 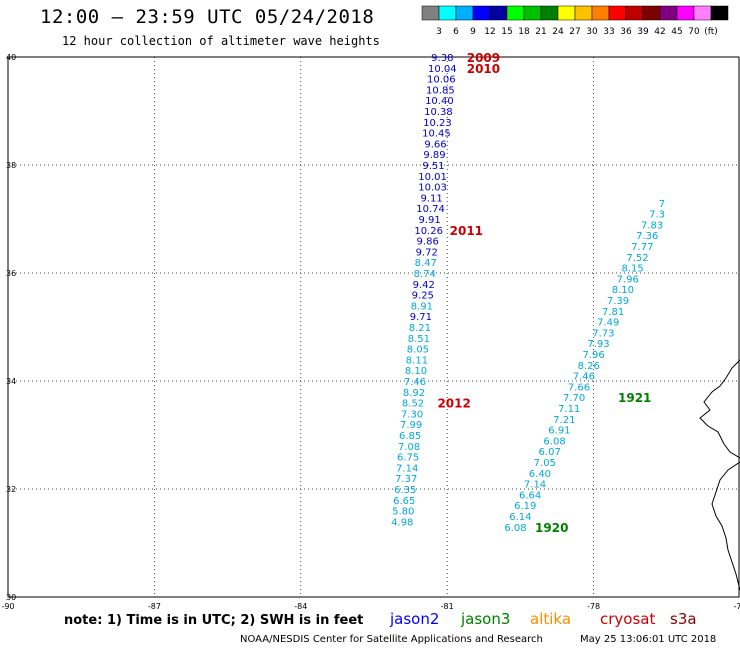 I want to click on time-label: 2009, so click(x=483, y=58).